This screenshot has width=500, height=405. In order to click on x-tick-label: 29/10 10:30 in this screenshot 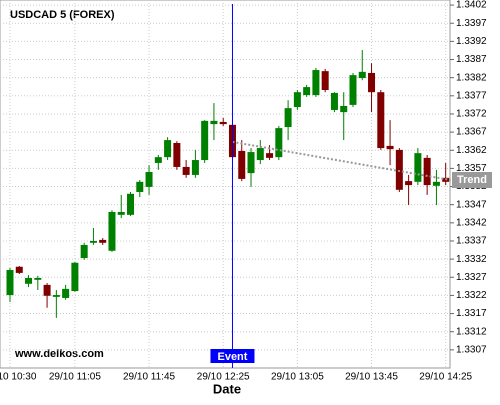, I will do `click(18, 377)`.